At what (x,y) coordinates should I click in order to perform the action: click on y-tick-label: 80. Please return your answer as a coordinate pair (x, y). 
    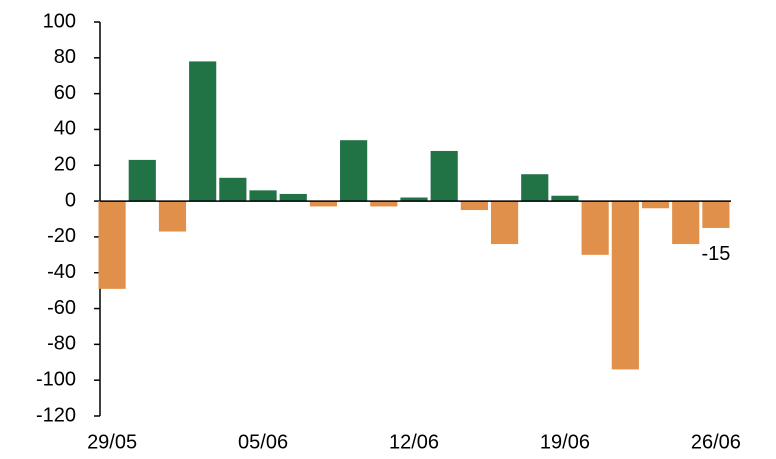
    Looking at the image, I should click on (65, 57).